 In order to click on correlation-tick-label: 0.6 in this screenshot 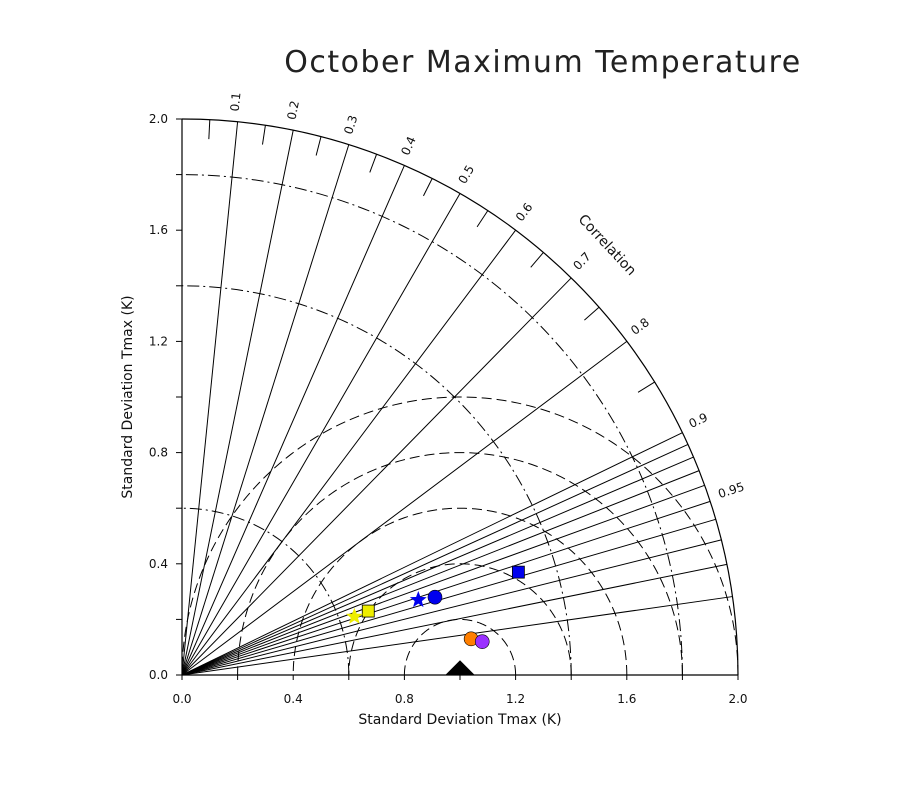, I will do `click(524, 212)`.